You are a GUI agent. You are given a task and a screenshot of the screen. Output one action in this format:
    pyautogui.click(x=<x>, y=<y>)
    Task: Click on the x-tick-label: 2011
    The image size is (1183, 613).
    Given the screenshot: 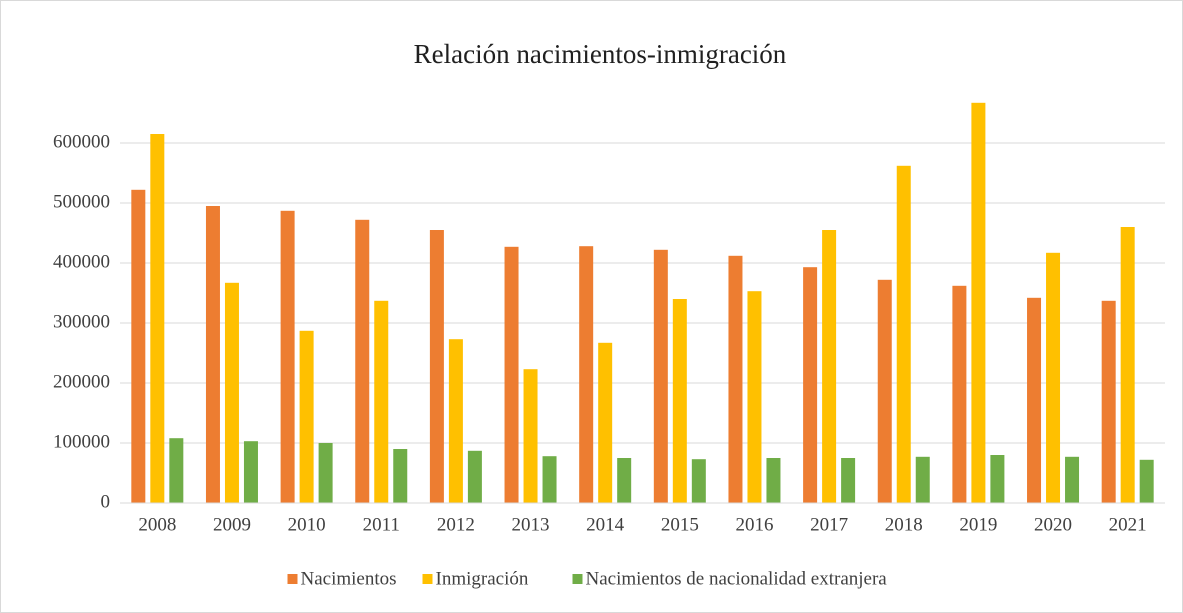 What is the action you would take?
    pyautogui.click(x=381, y=524)
    